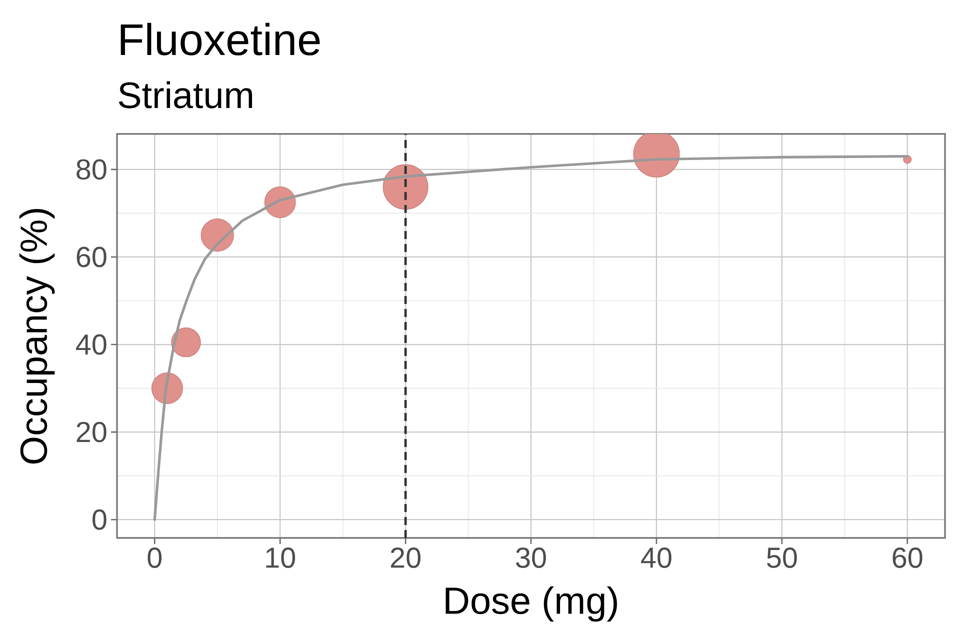  What do you see at coordinates (656, 558) in the screenshot?
I see `x-tick-label: 40` at bounding box center [656, 558].